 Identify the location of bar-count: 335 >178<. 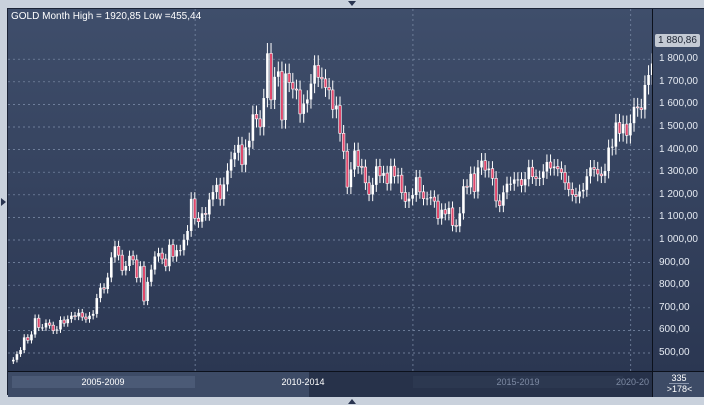
(678, 384).